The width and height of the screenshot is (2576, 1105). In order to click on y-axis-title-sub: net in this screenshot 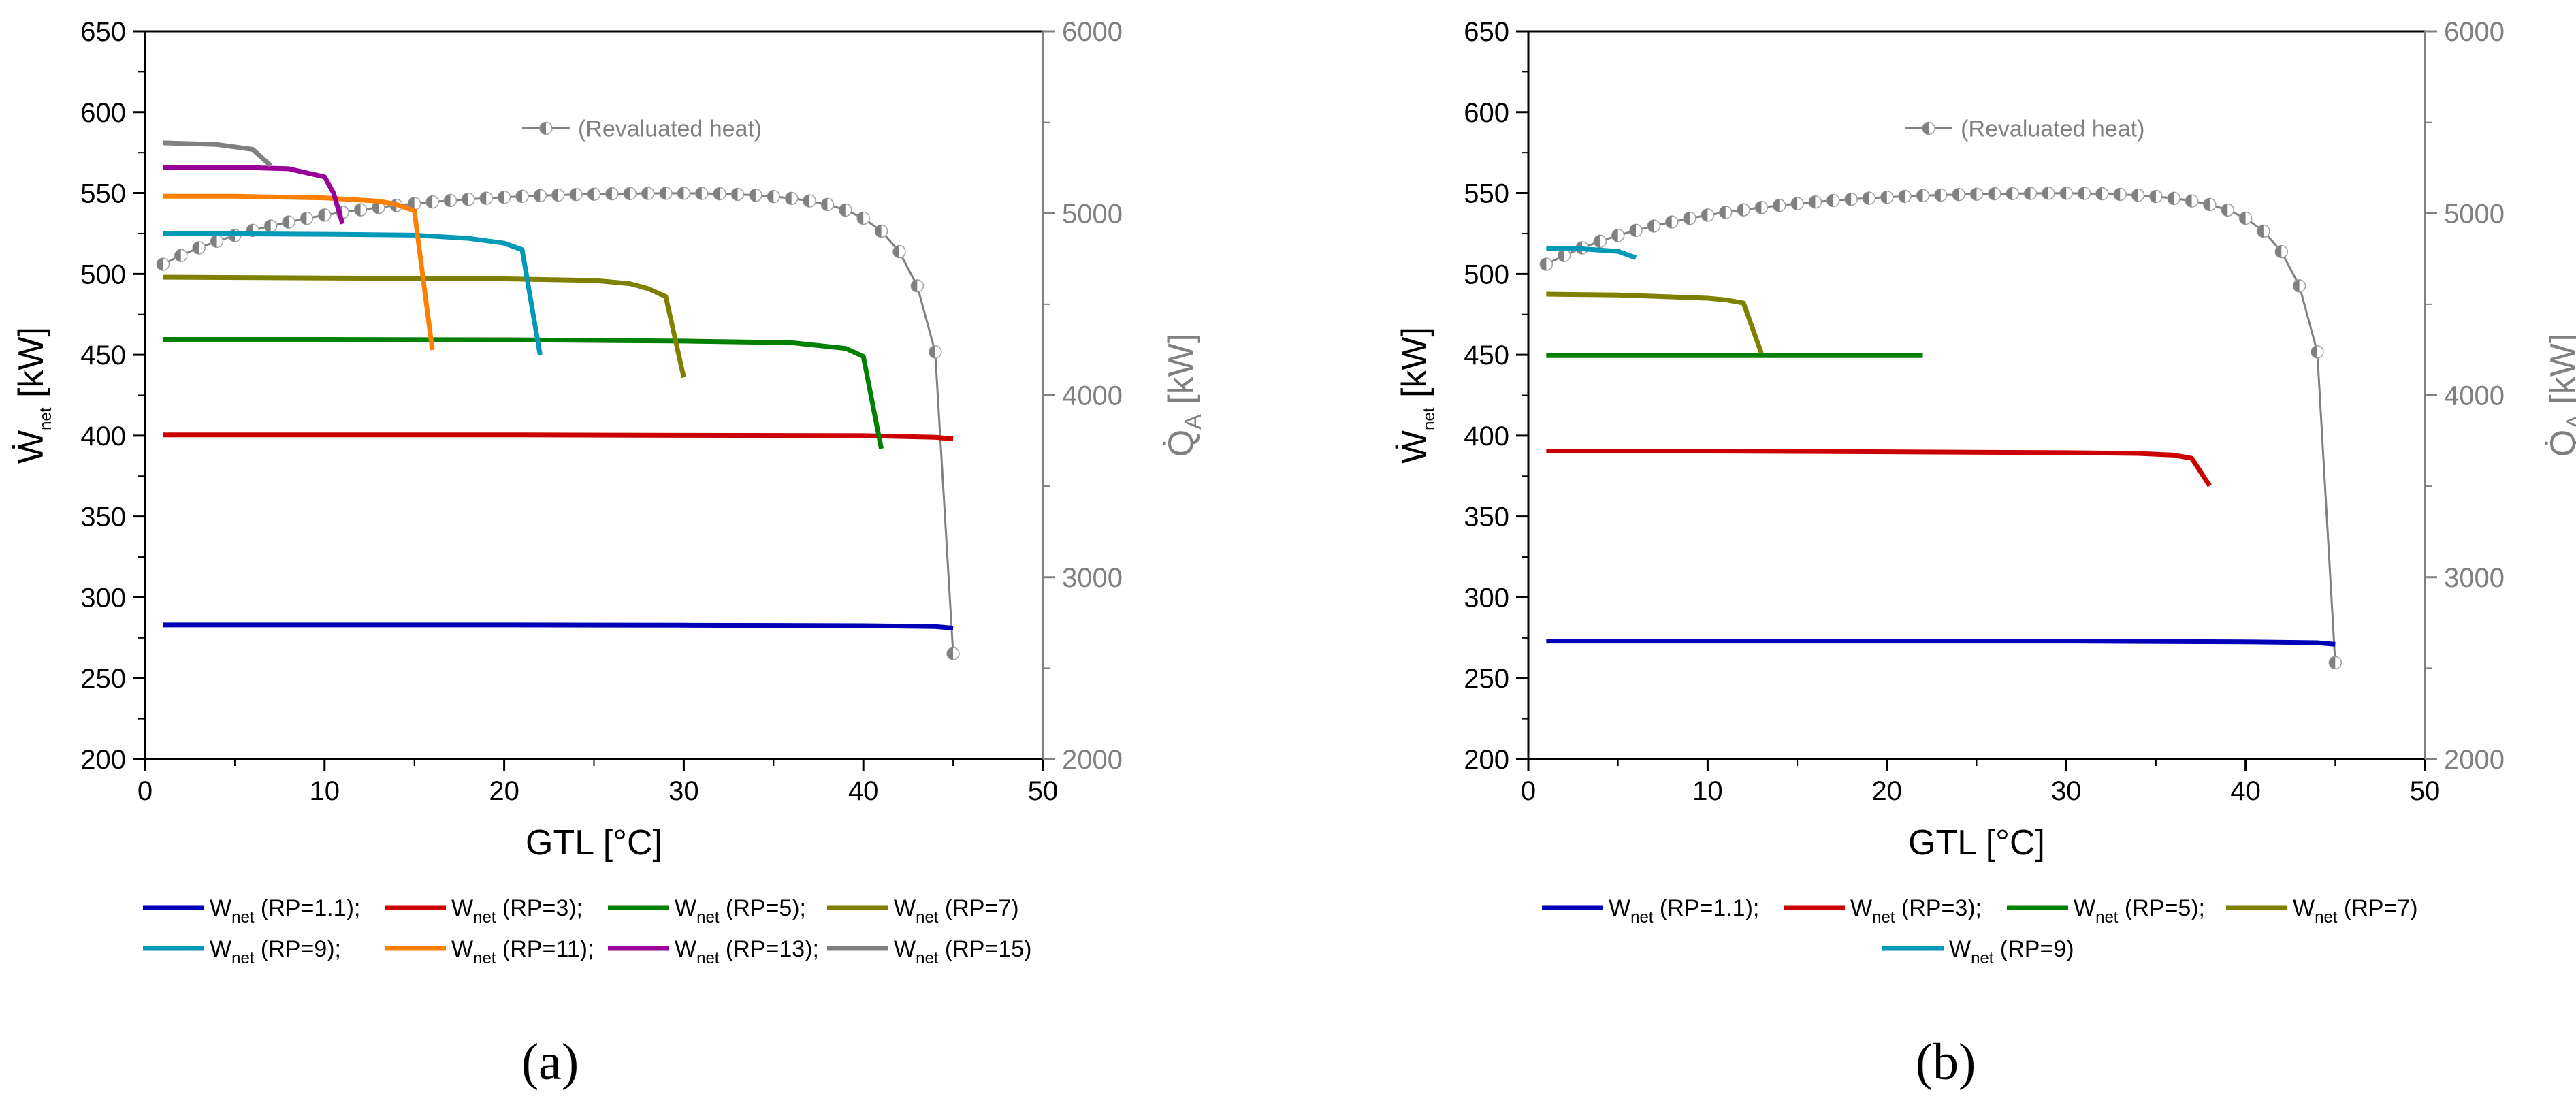, I will do `click(46, 419)`.